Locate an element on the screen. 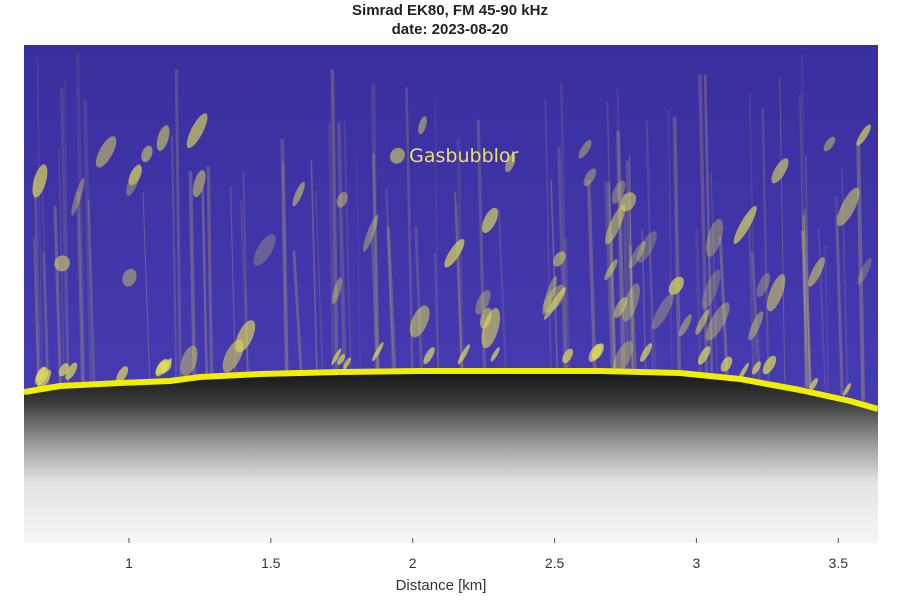 This screenshot has height=600, width=900. x-tick-label: 3.5 is located at coordinates (839, 563).